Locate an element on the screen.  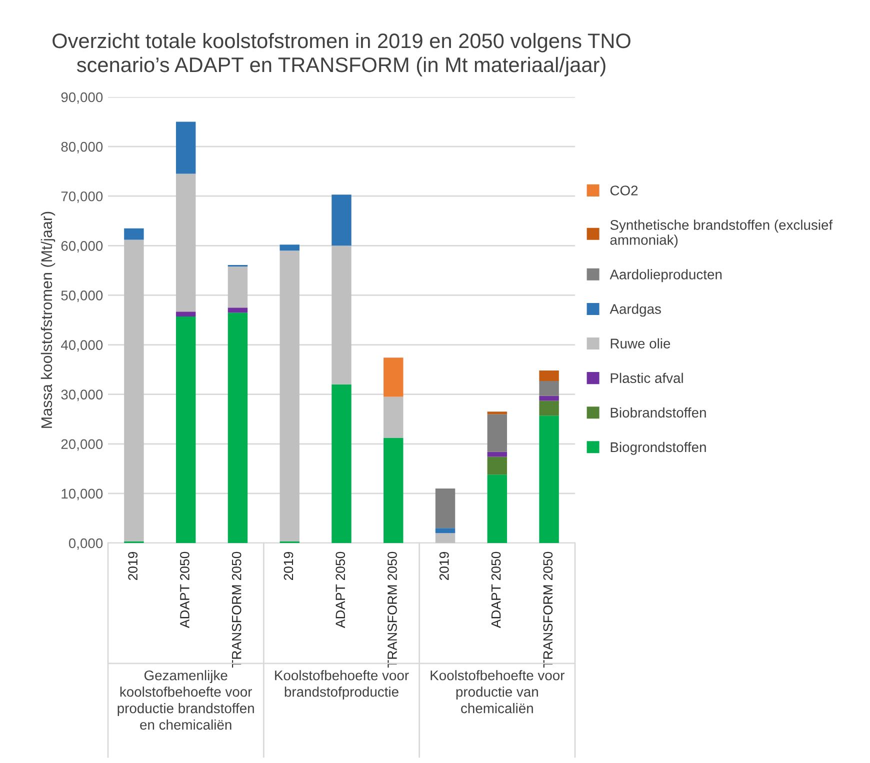
text: Gezamenlijke koolstofbehoefte voor productie brandstoffen en chemicaliën is located at coordinates (186, 700).